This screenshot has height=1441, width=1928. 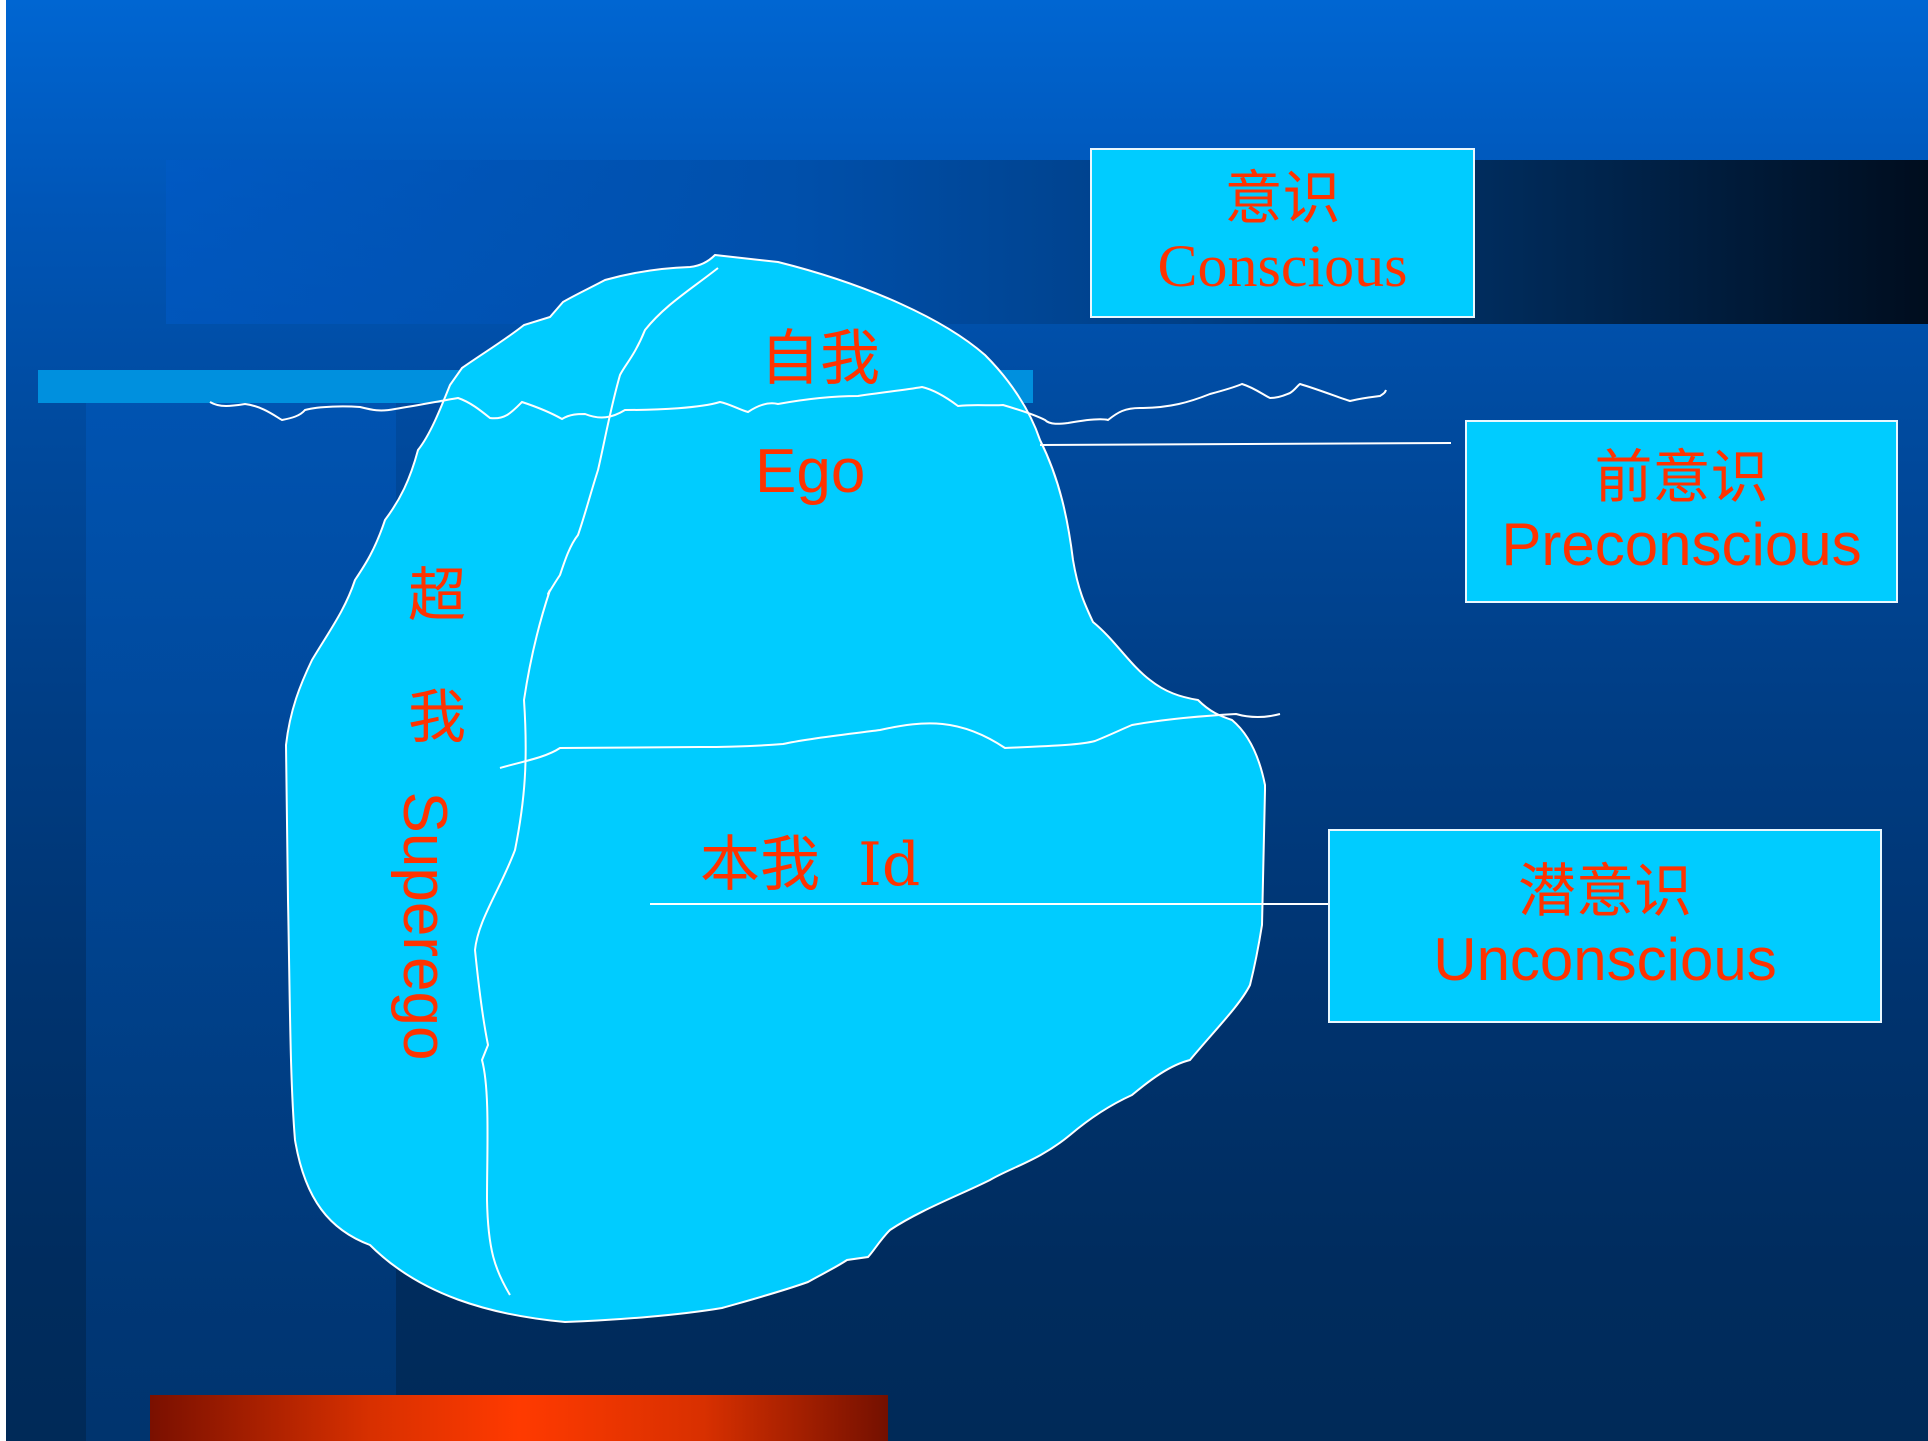 What do you see at coordinates (1681, 476) in the screenshot?
I see `preconscious-label-zh: 前意识` at bounding box center [1681, 476].